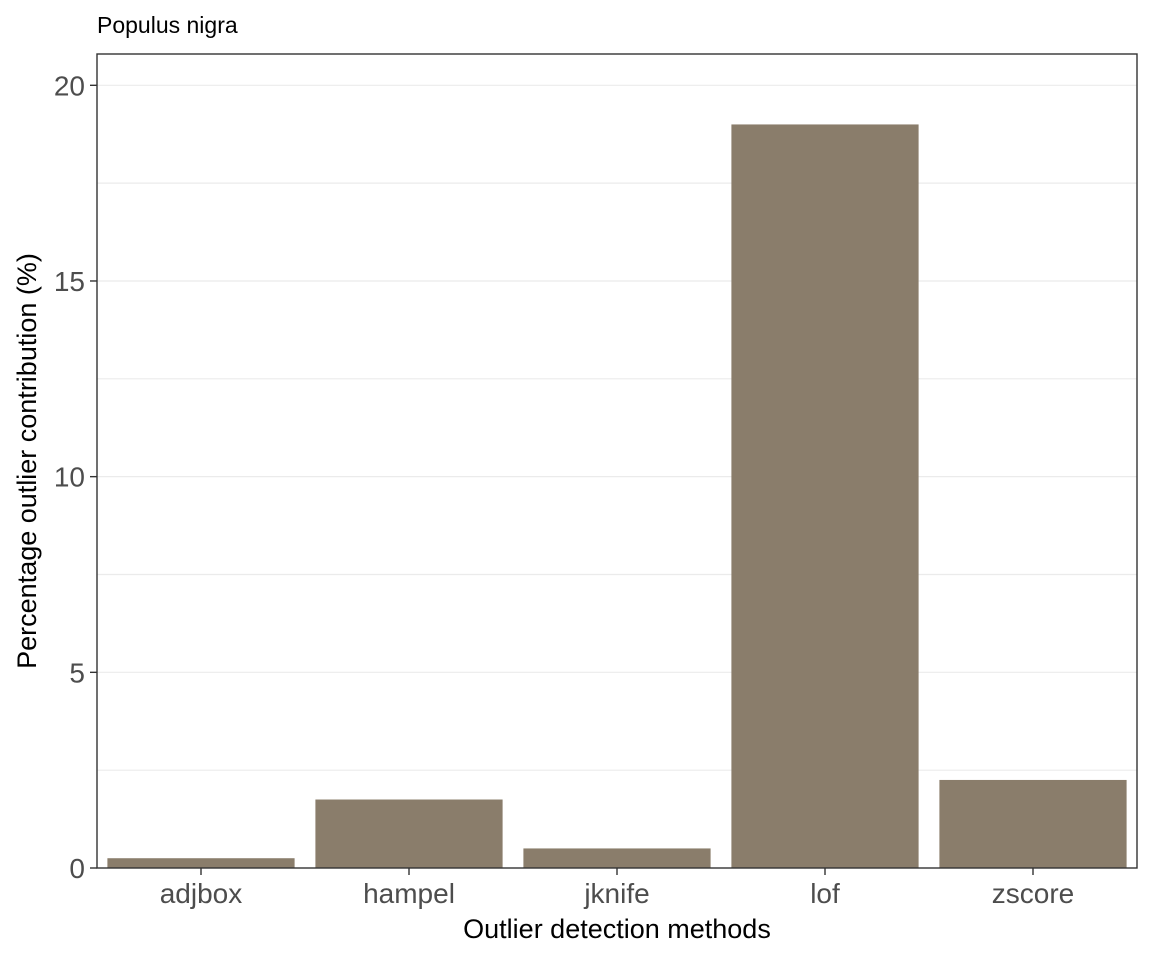  I want to click on chart-title: Populus nigra, so click(167, 25).